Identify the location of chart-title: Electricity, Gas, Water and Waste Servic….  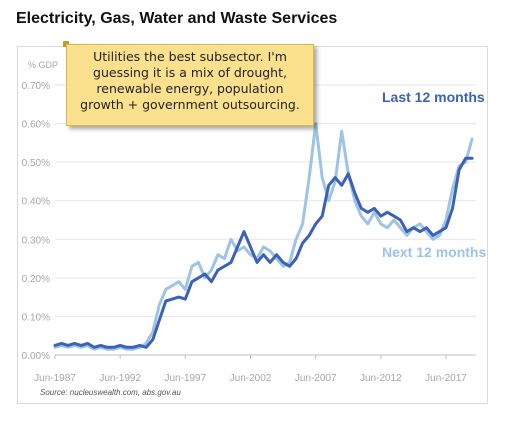
(177, 18).